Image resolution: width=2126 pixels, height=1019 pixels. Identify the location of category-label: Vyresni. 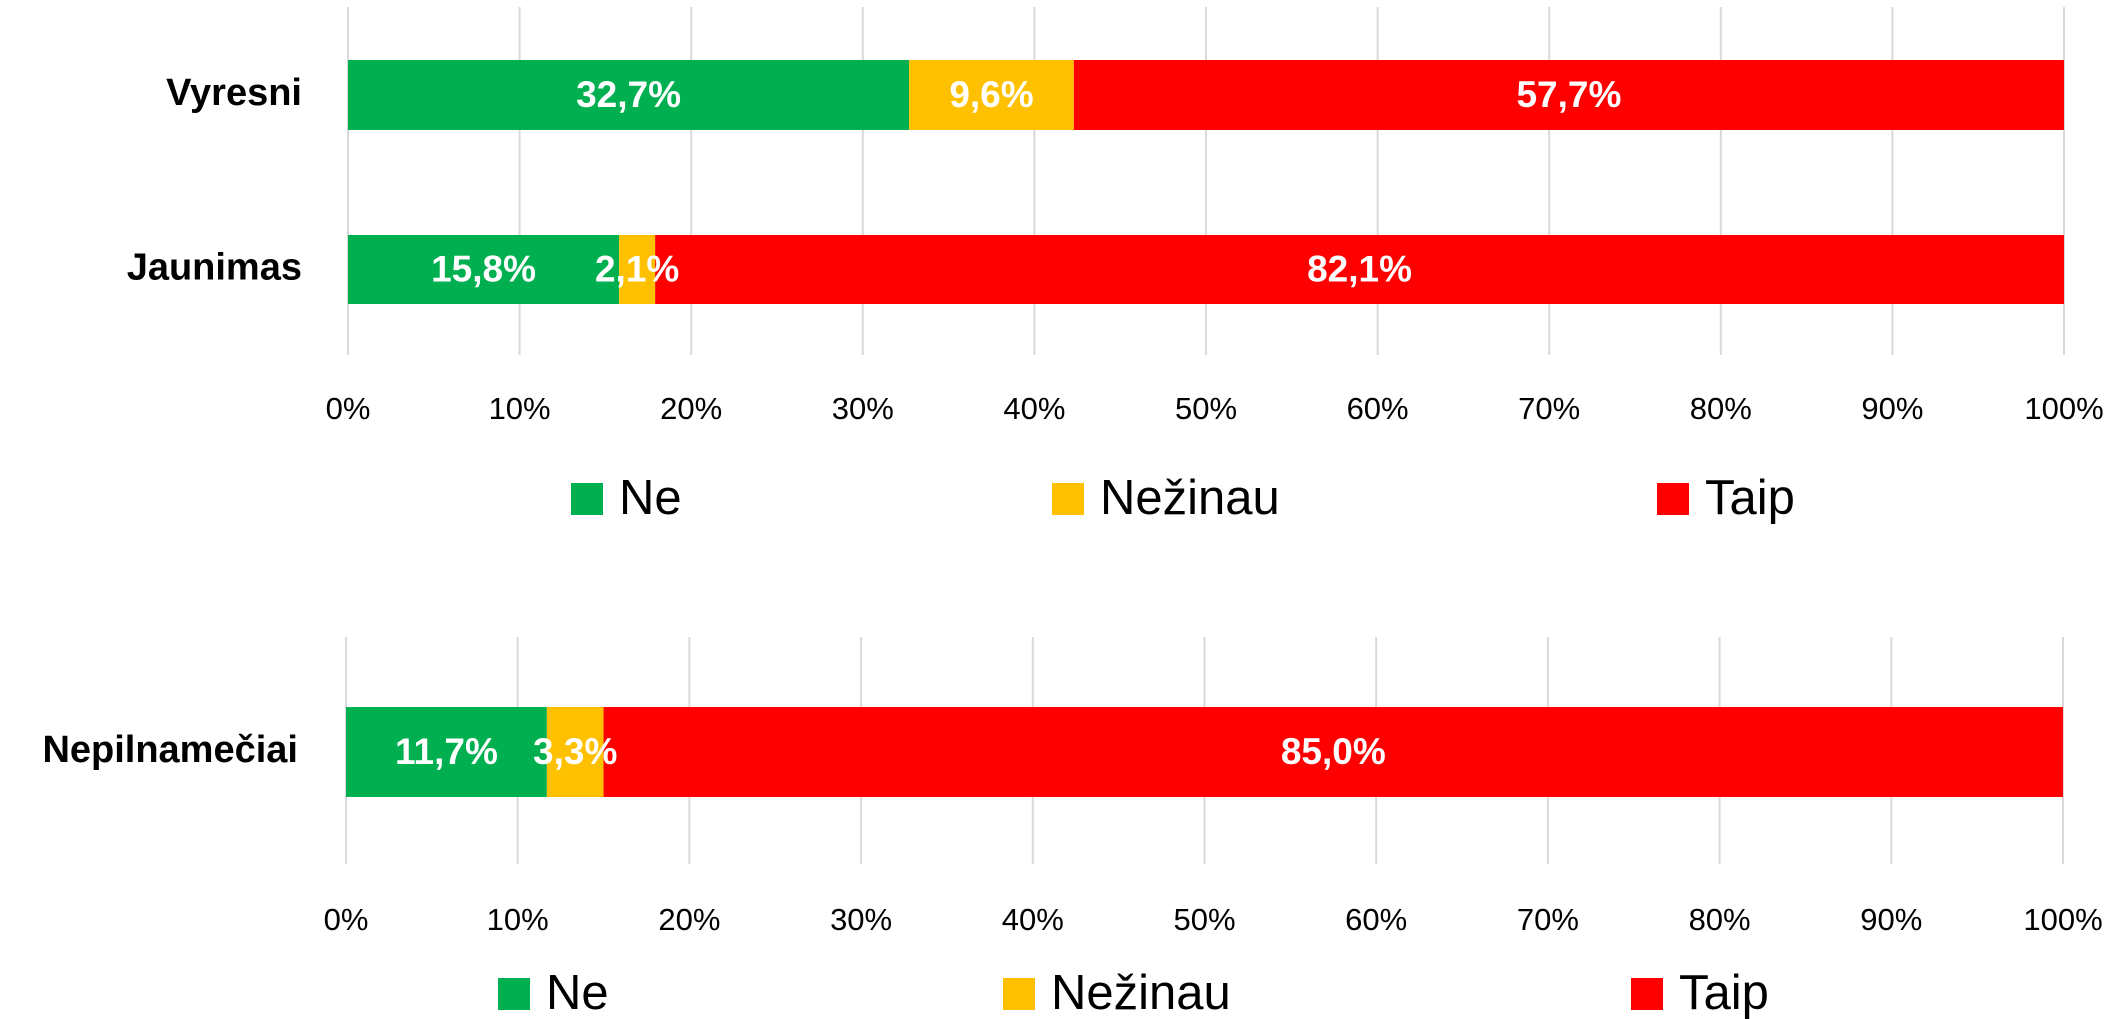
(234, 93).